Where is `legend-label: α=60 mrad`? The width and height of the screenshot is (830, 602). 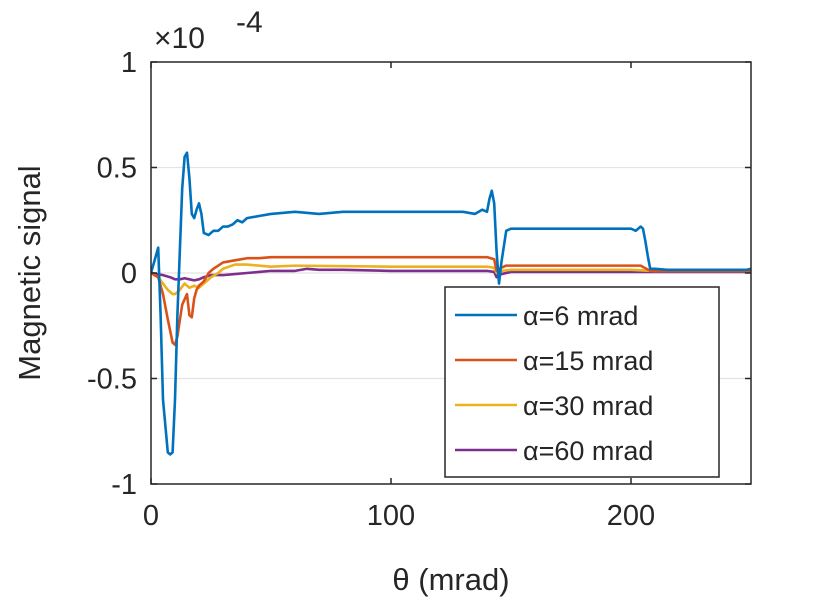
legend-label: α=60 mrad is located at coordinates (588, 451).